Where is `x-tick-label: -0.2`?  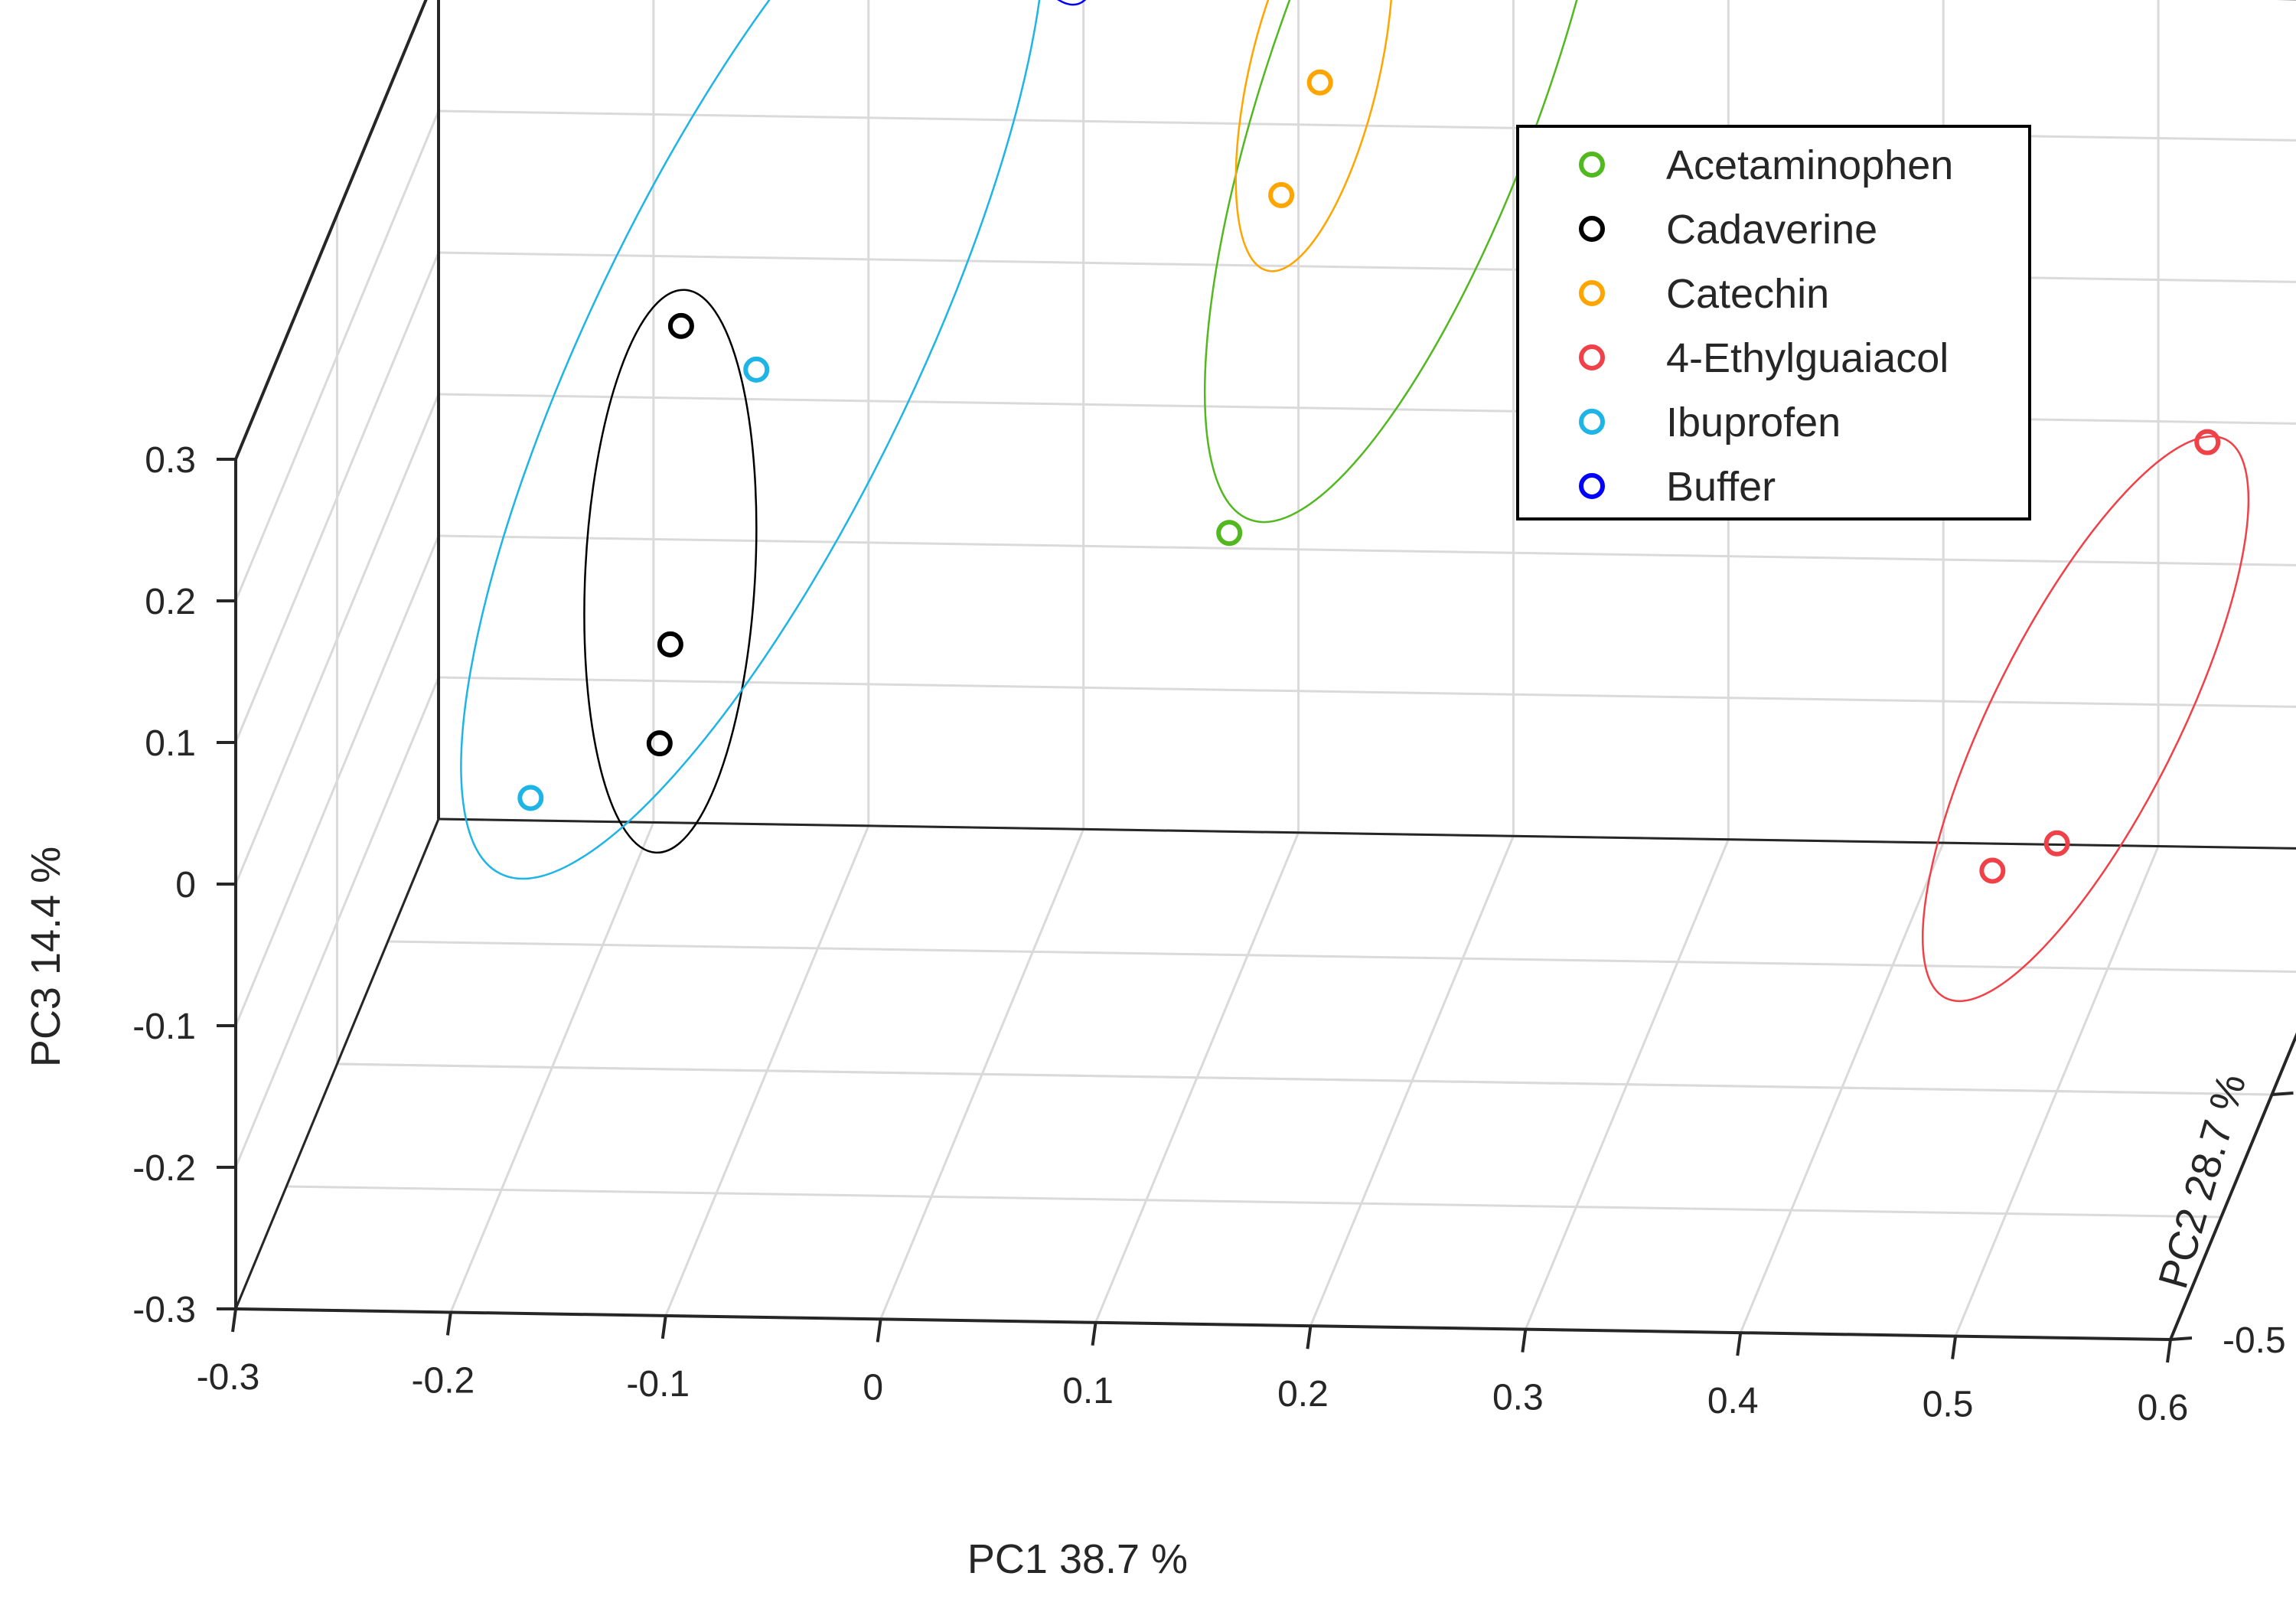
x-tick-label: -0.2 is located at coordinates (443, 1380).